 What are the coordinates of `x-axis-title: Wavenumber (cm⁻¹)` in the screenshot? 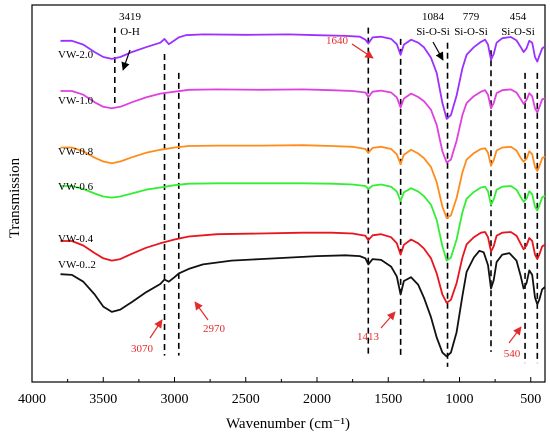 It's located at (288, 424).